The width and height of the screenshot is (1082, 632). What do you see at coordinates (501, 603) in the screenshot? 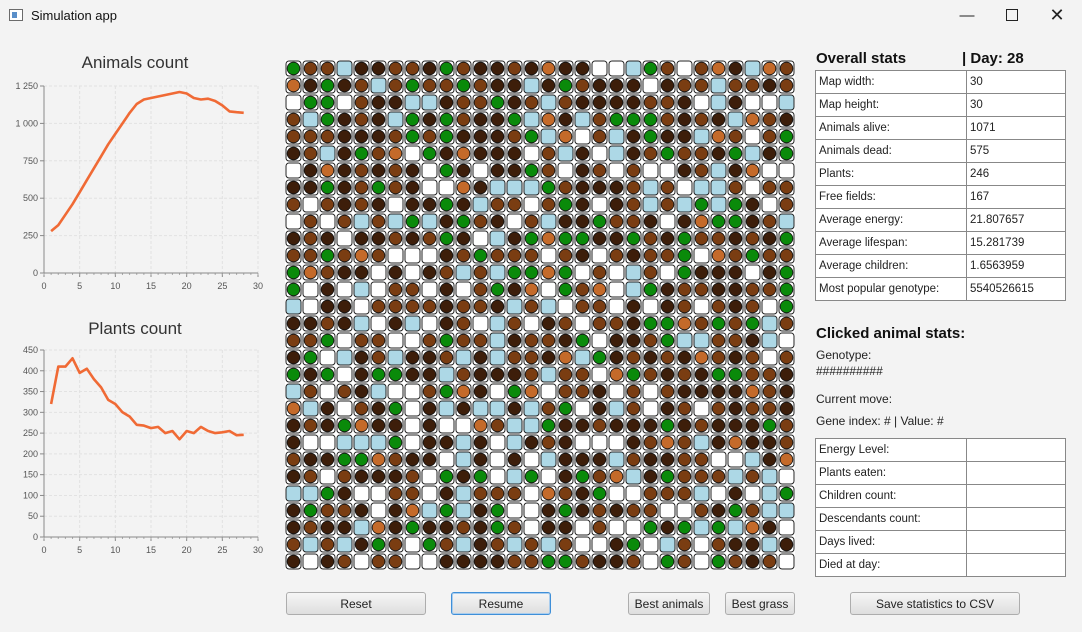
I see `resume-button: Resume` at bounding box center [501, 603].